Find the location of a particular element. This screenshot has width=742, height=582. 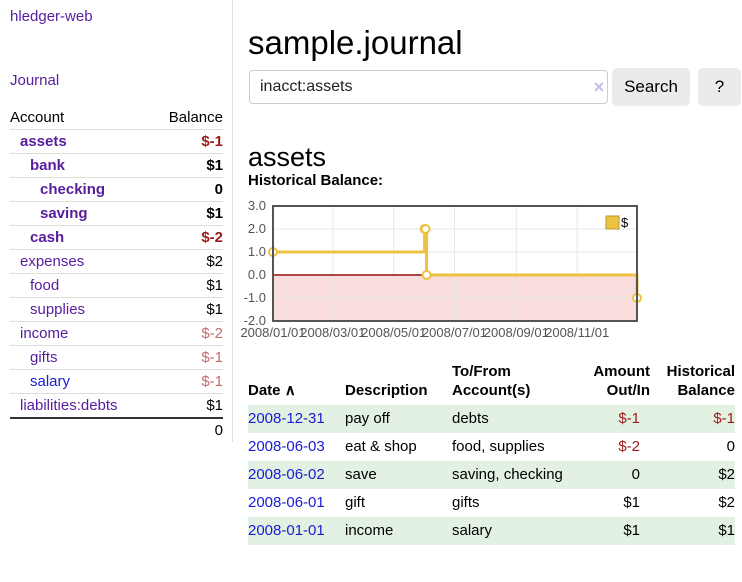

account-row-expenses: expenses $2 is located at coordinates (116, 261).